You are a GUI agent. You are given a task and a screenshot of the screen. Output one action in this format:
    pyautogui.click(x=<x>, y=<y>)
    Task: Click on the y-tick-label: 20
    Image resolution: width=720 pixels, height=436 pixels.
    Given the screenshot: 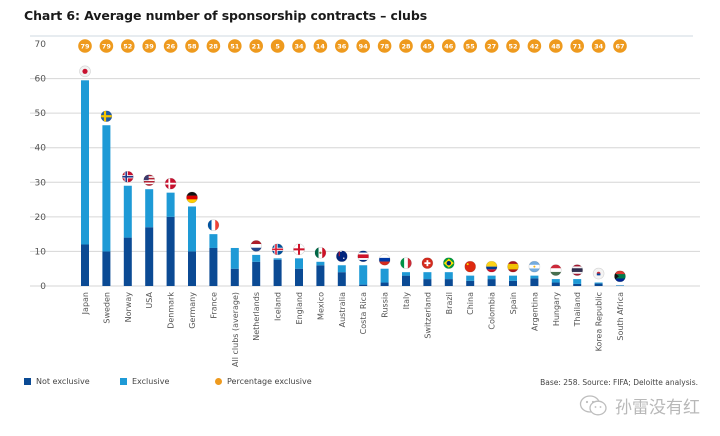 What is the action you would take?
    pyautogui.click(x=41, y=218)
    